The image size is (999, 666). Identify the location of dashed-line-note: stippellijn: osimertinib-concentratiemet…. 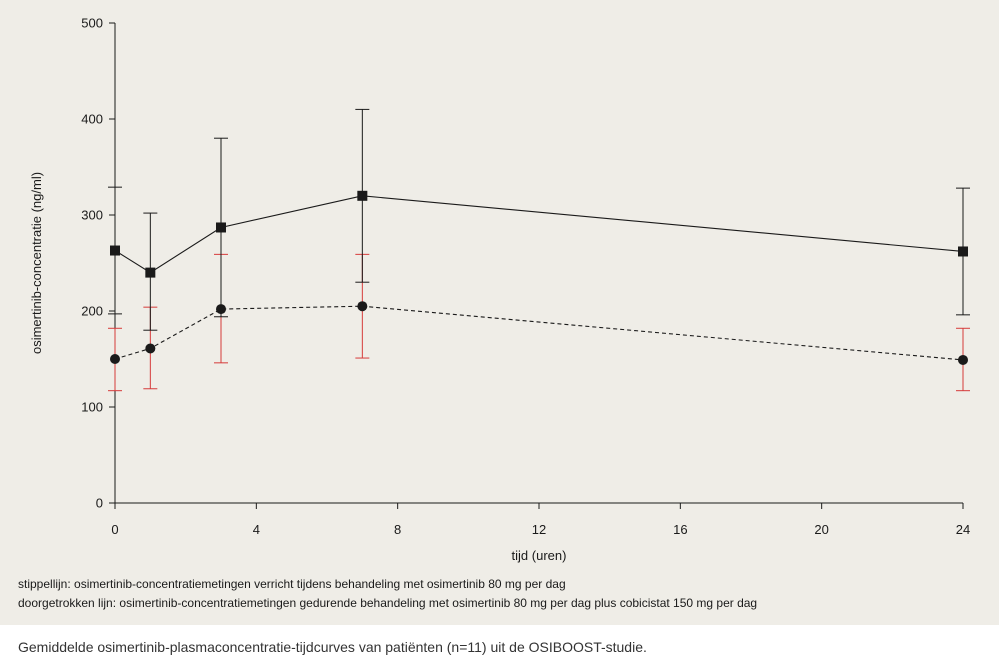
(292, 584).